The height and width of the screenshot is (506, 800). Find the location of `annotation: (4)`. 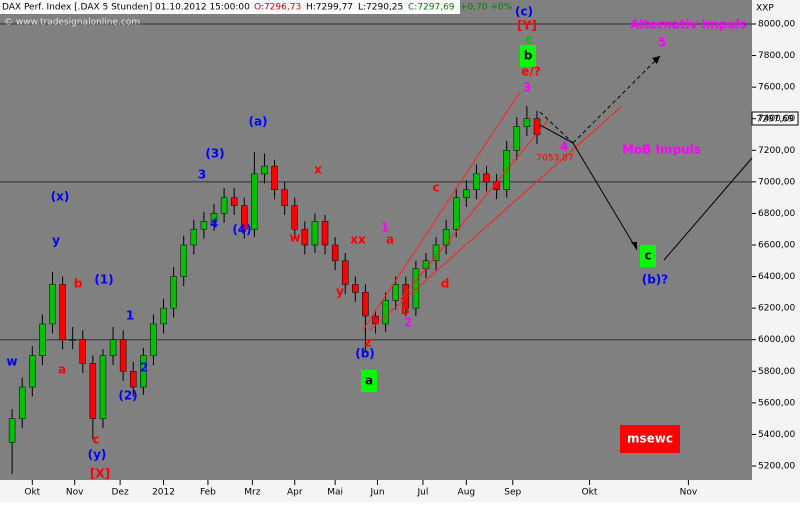

annotation: (4) is located at coordinates (241, 230).